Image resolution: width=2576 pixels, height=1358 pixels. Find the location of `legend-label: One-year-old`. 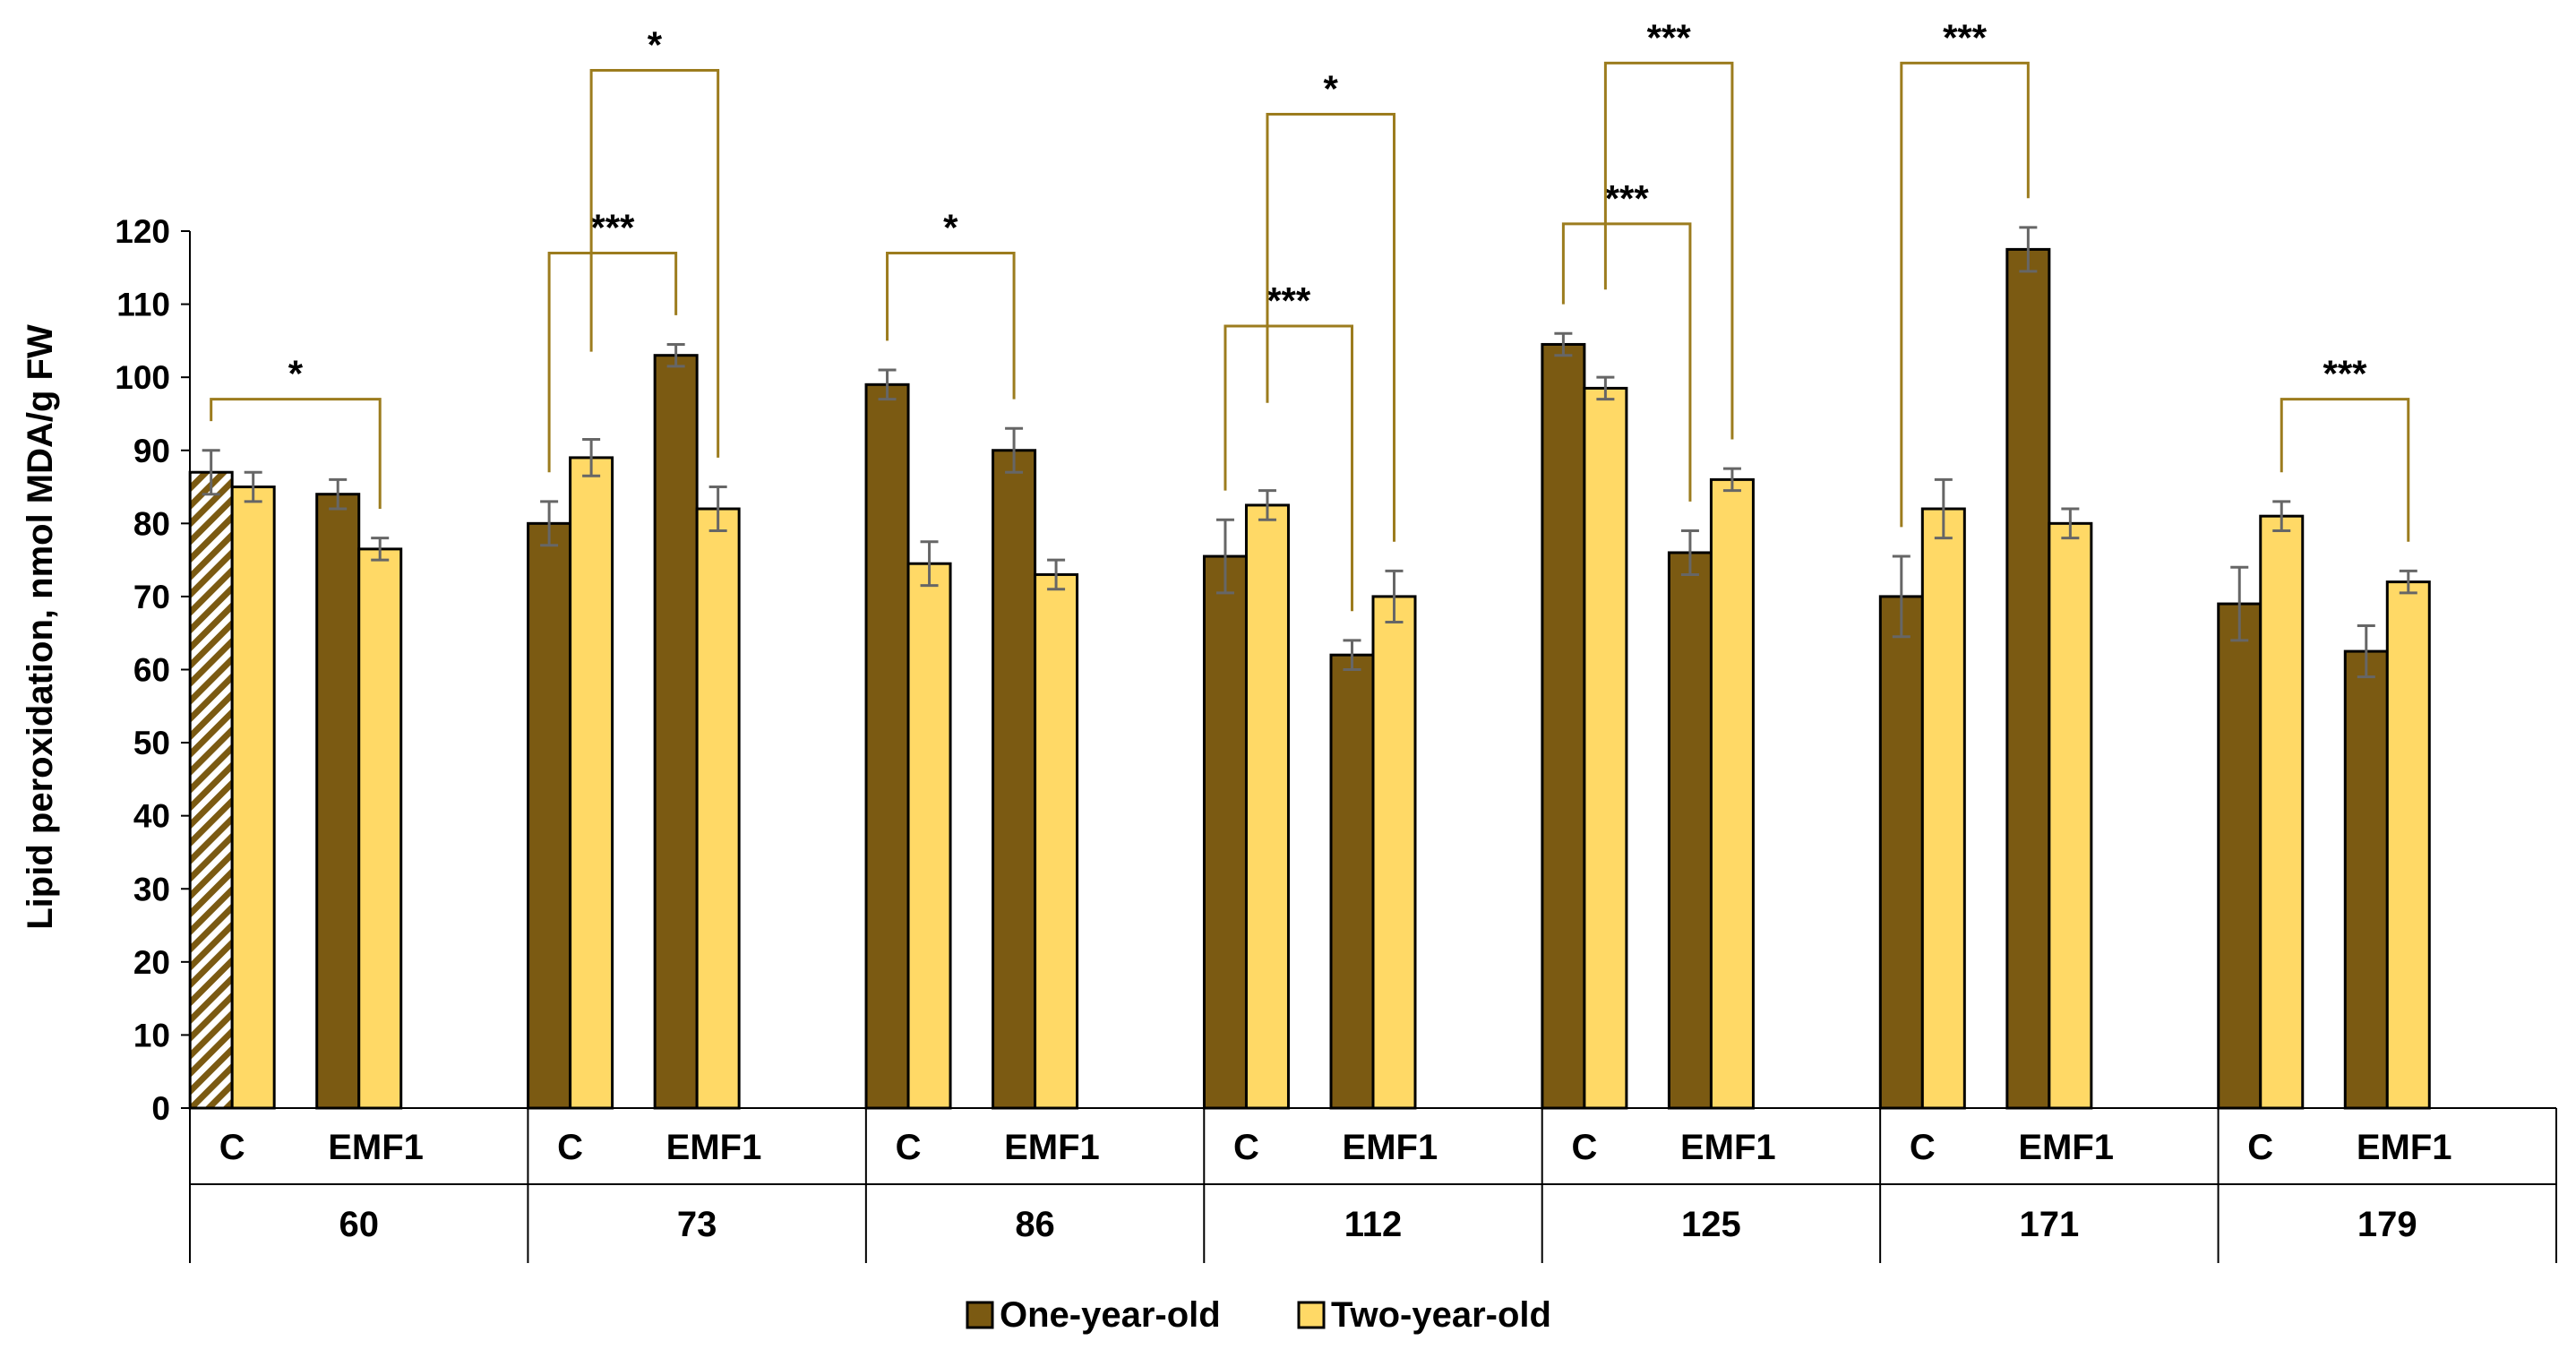

legend-label: One-year-old is located at coordinates (1110, 1315).